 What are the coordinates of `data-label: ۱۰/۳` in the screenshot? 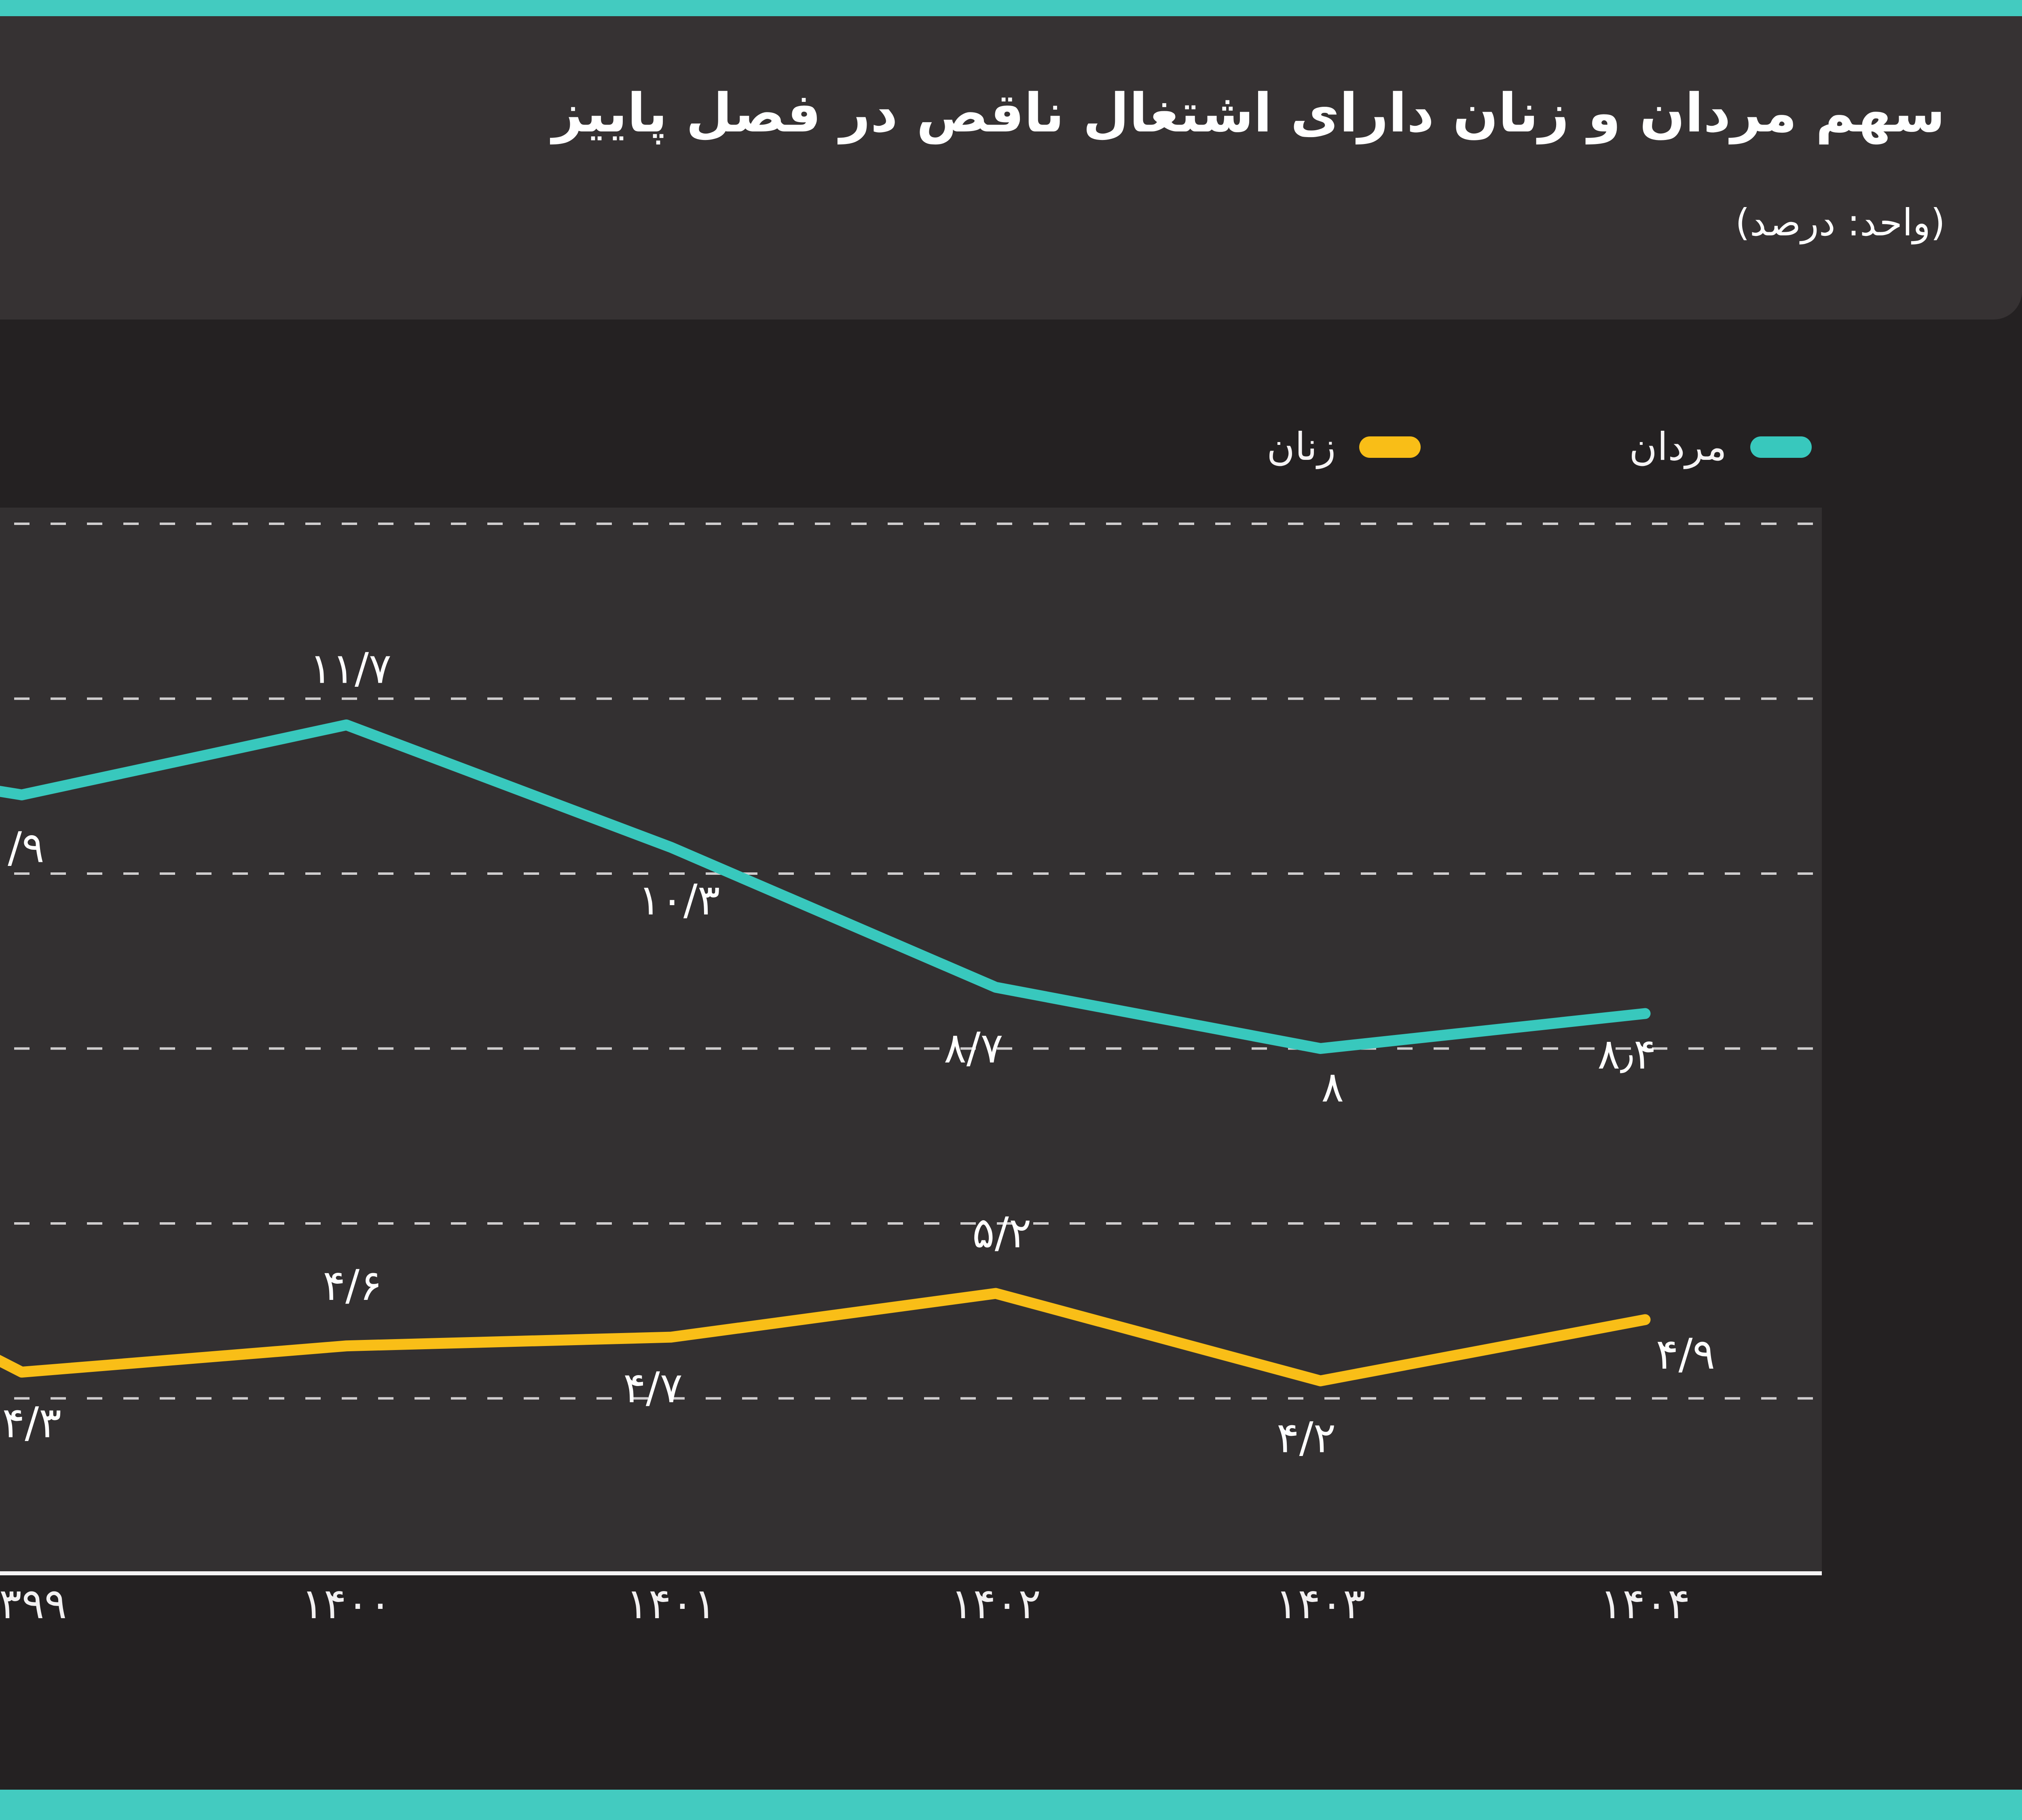 It's located at (679, 900).